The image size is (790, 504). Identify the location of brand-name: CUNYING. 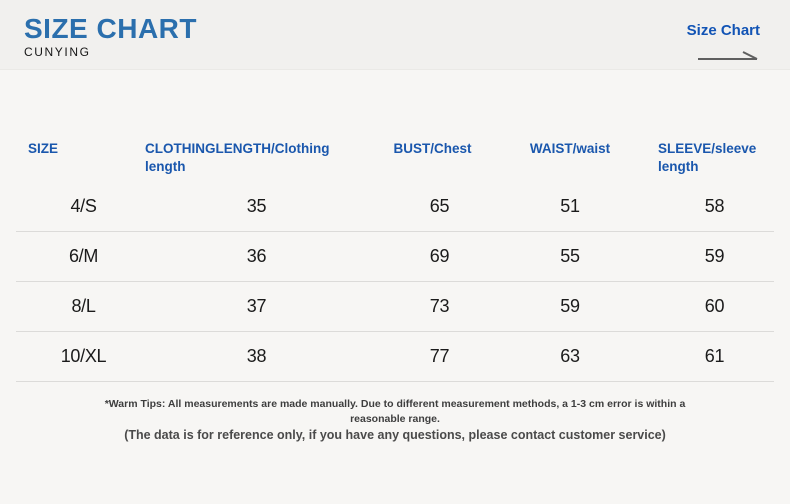
(57, 52).